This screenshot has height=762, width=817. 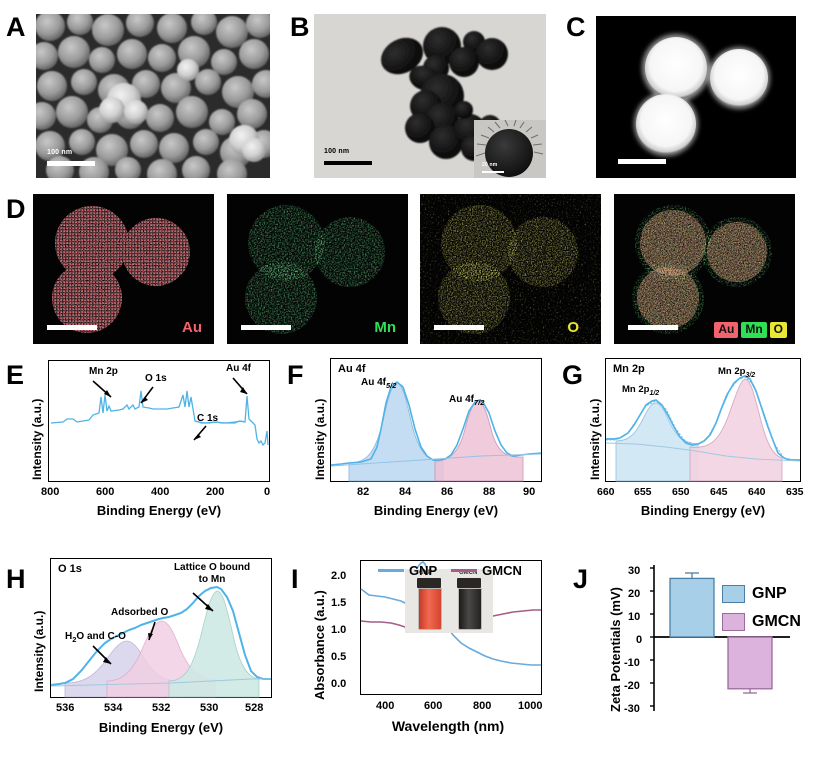 I want to click on legend-label-gmcn: GMCN, so click(x=502, y=570).